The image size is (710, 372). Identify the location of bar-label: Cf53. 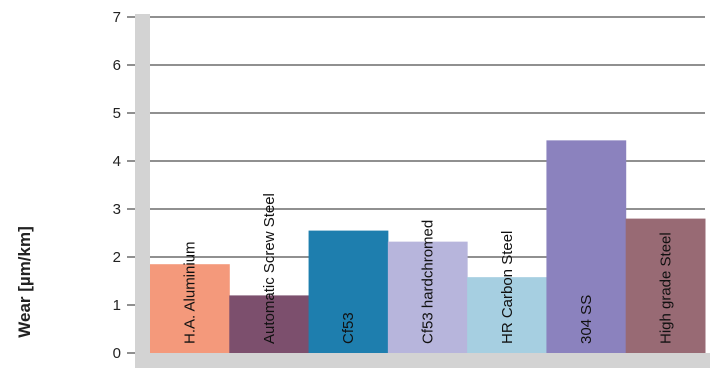
(348, 328).